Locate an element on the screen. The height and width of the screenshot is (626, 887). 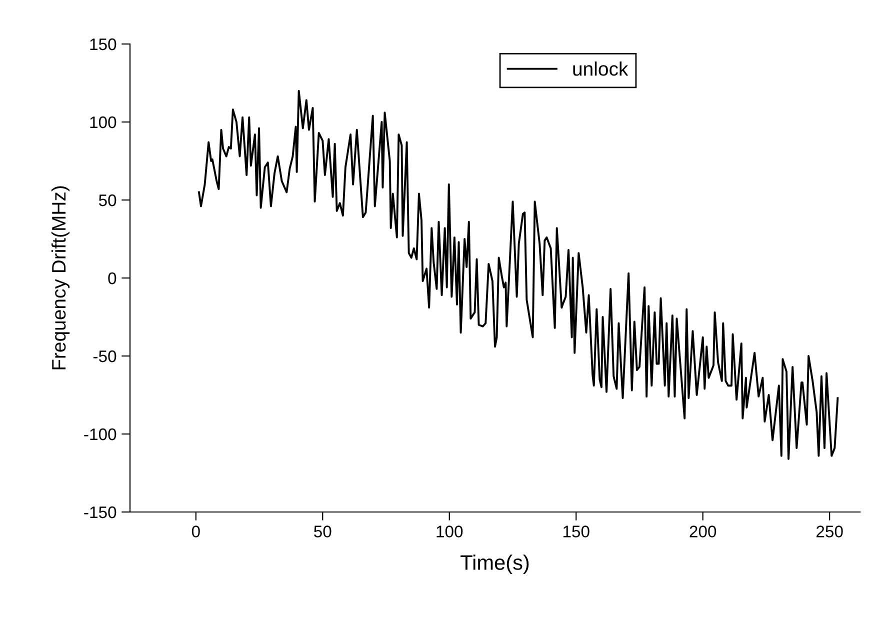
y-tick-label: -150 is located at coordinates (100, 512).